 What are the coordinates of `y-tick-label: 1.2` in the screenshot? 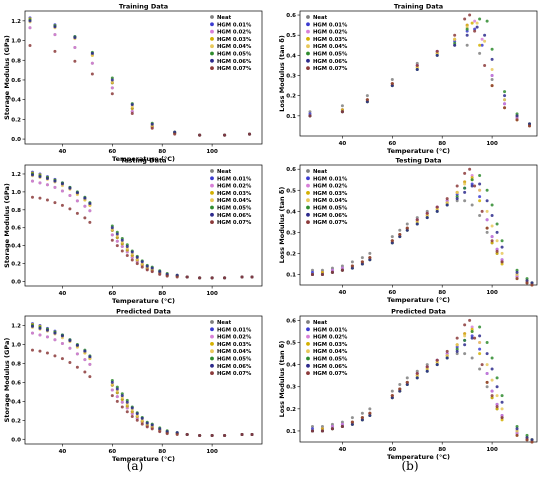 It's located at (16, 22).